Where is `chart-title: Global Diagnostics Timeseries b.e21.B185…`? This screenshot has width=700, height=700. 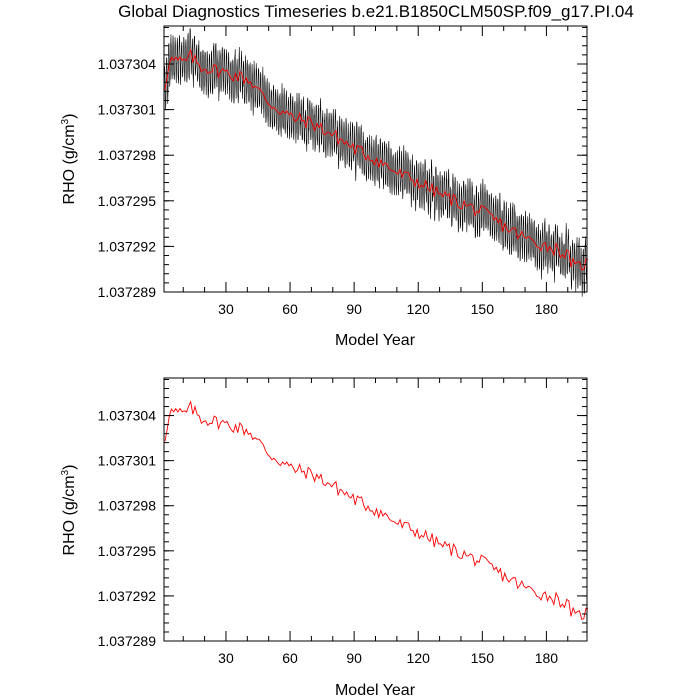 chart-title: Global Diagnostics Timeseries b.e21.B185… is located at coordinates (376, 11).